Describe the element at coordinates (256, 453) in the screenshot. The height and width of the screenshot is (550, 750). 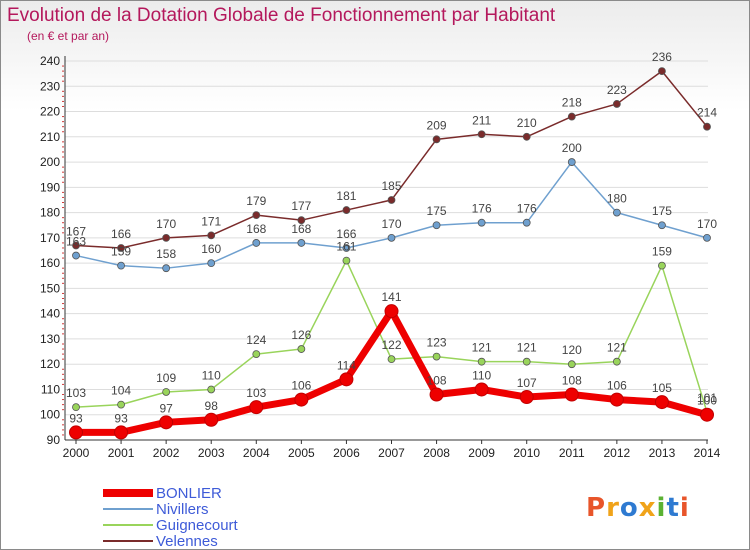
I see `x-tick-label: 2004` at that location.